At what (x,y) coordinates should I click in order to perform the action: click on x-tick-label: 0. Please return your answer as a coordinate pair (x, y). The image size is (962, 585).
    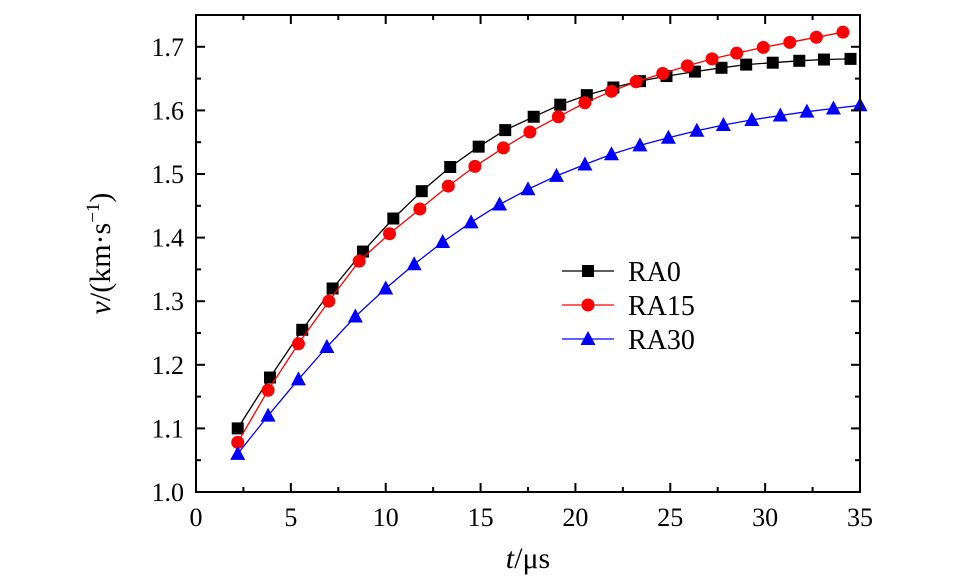
    Looking at the image, I should click on (196, 517).